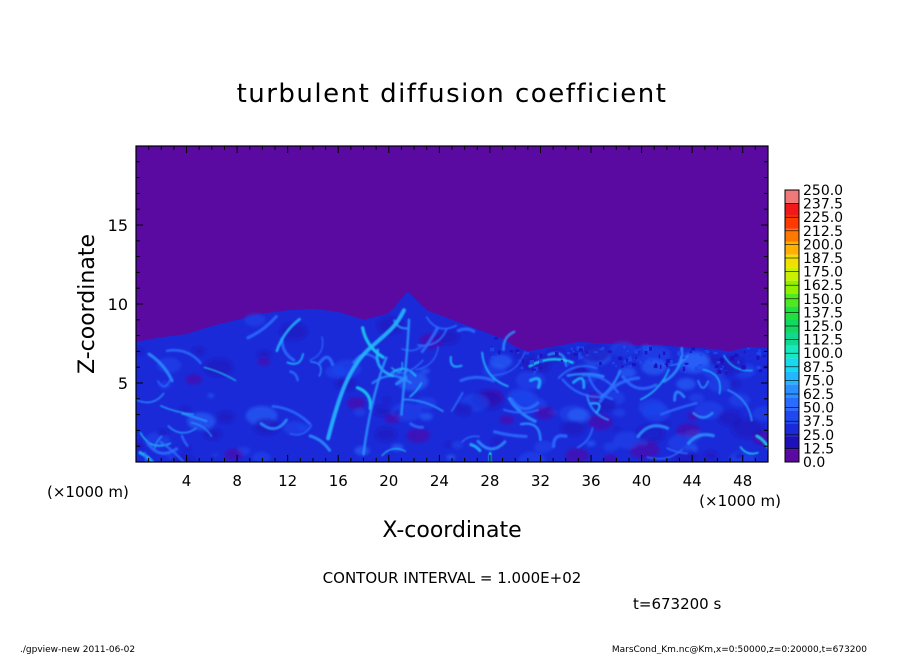 The width and height of the screenshot is (904, 654). I want to click on footer-left: ./gpview-new 2011-06-02, so click(77, 649).